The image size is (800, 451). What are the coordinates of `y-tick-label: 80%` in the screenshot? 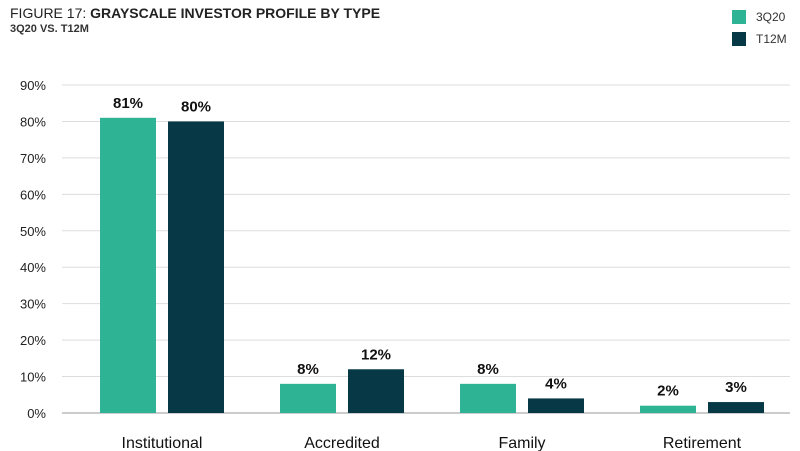 It's located at (33, 121).